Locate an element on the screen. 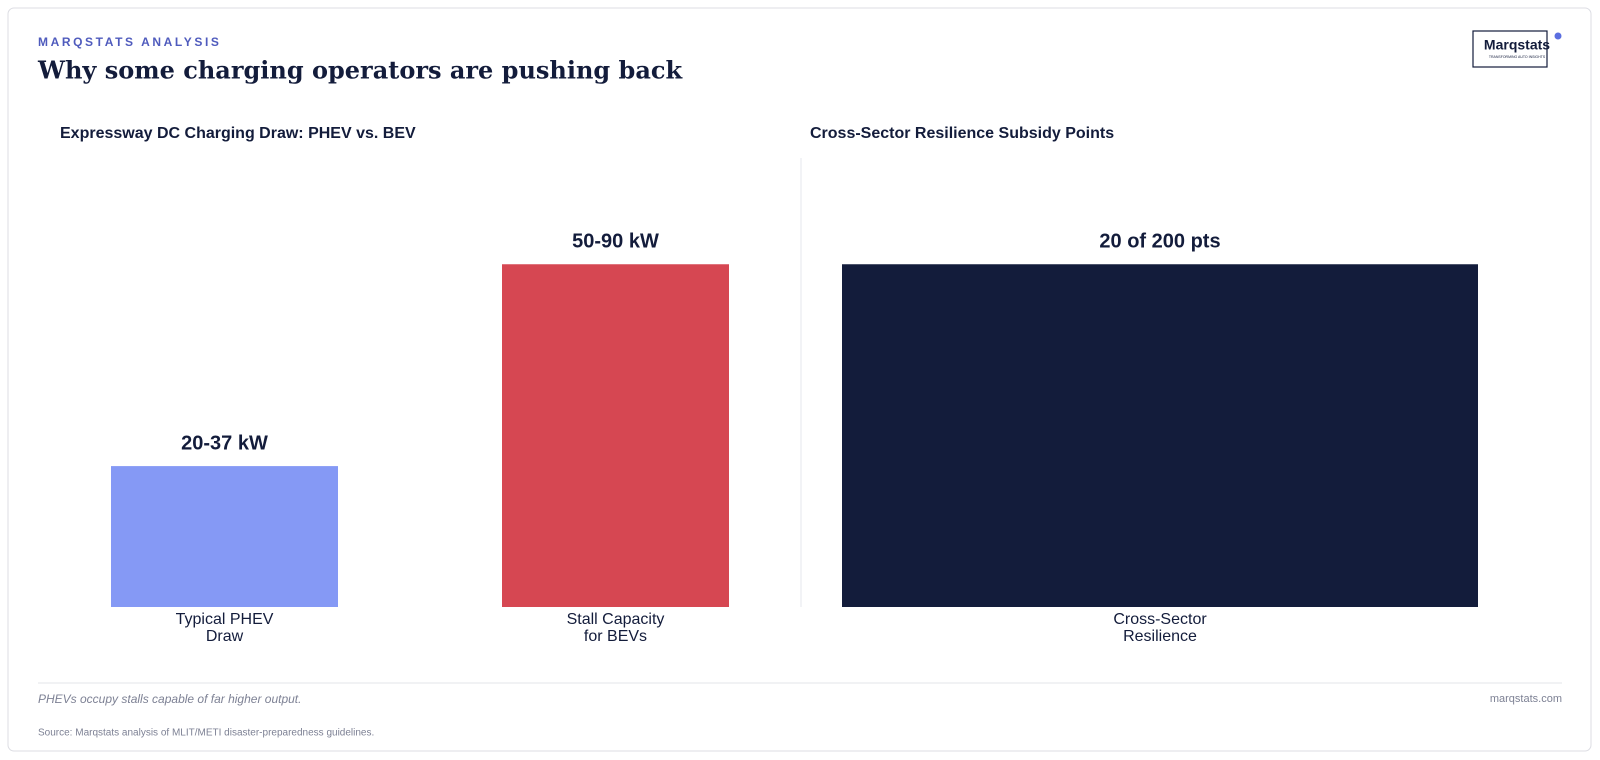 The image size is (1600, 760). logo-dot is located at coordinates (1558, 36).